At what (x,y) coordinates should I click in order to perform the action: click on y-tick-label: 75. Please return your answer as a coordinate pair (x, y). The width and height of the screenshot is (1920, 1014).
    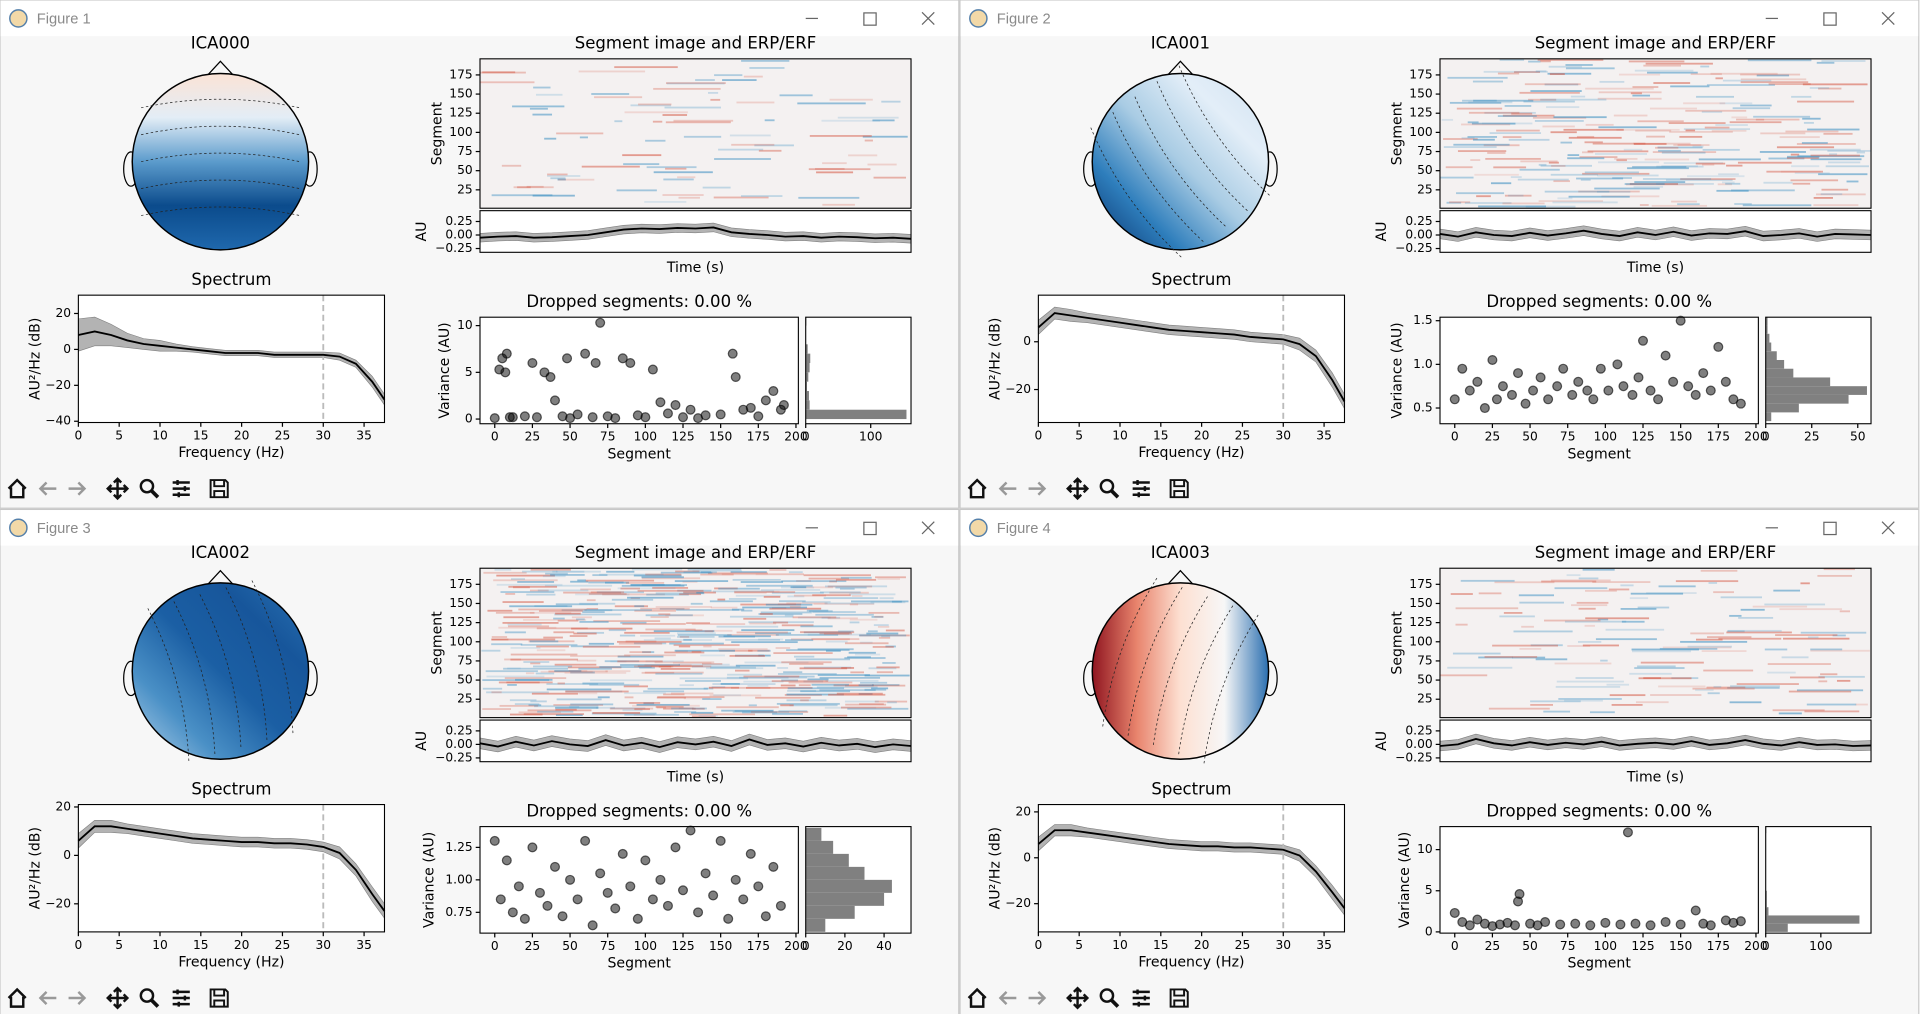
    Looking at the image, I should click on (465, 151).